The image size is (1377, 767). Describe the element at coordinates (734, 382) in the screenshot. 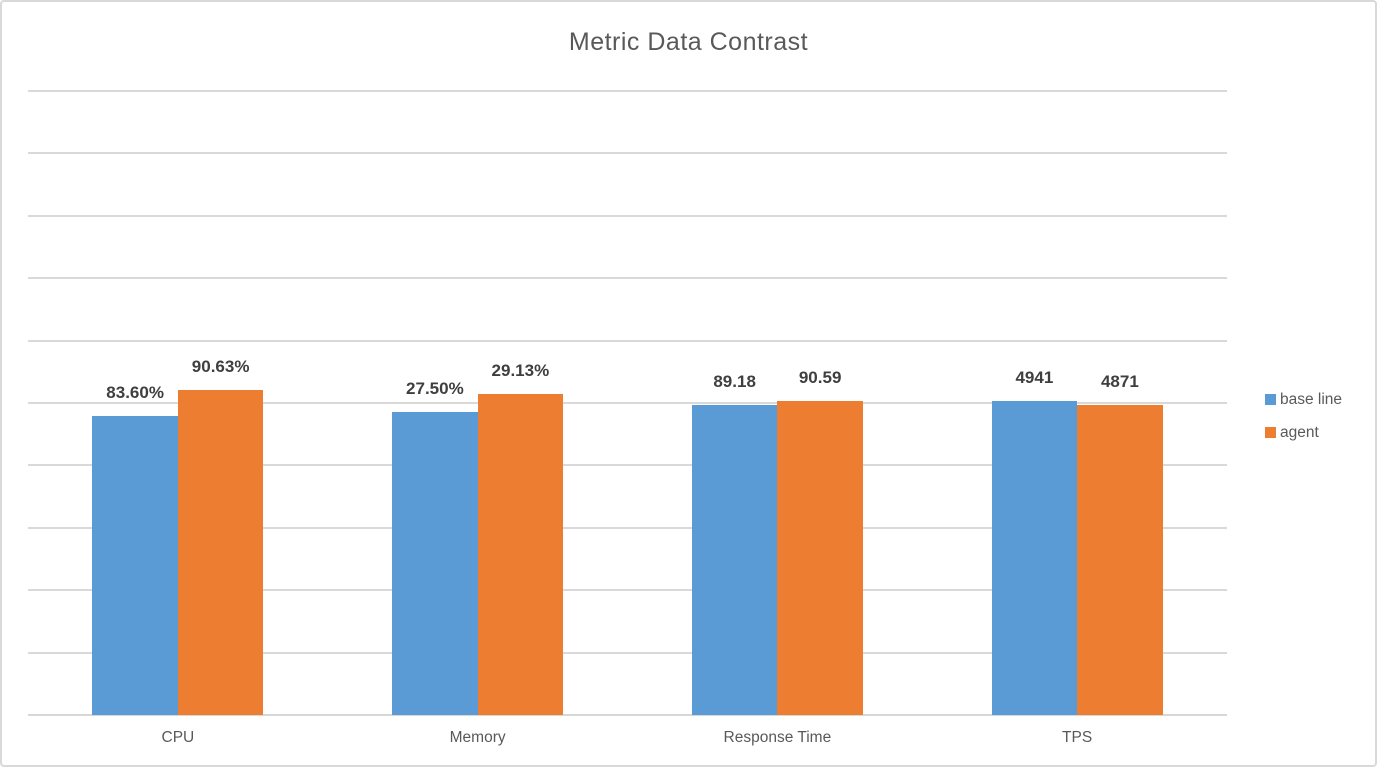

I see `data-label-base-line-response-time: 89.18` at that location.